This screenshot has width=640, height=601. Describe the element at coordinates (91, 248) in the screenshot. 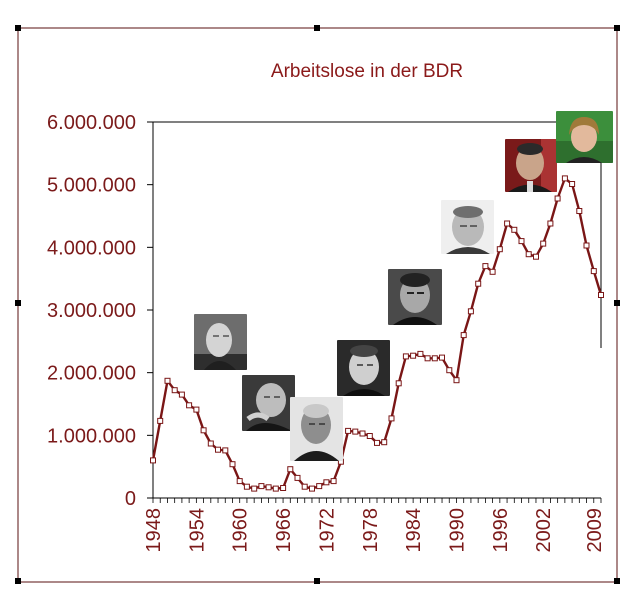

I see `y-tick-label: 4.000.000` at that location.